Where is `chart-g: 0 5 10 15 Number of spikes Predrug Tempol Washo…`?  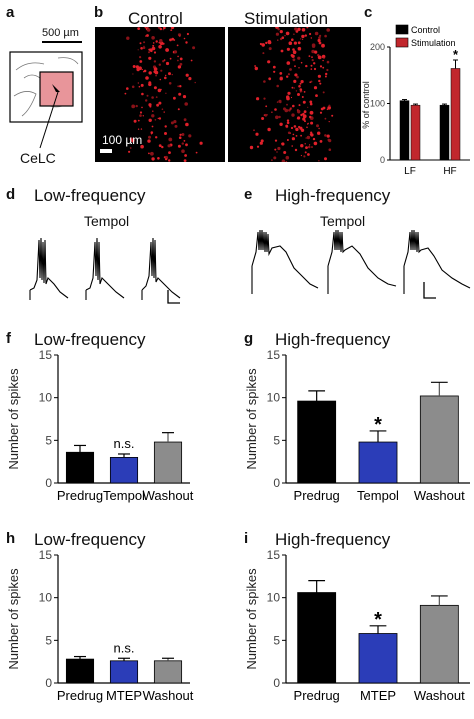
chart-g: 0 5 10 15 Number of spikes Predrug Tempol Washo… is located at coordinates (357, 426).